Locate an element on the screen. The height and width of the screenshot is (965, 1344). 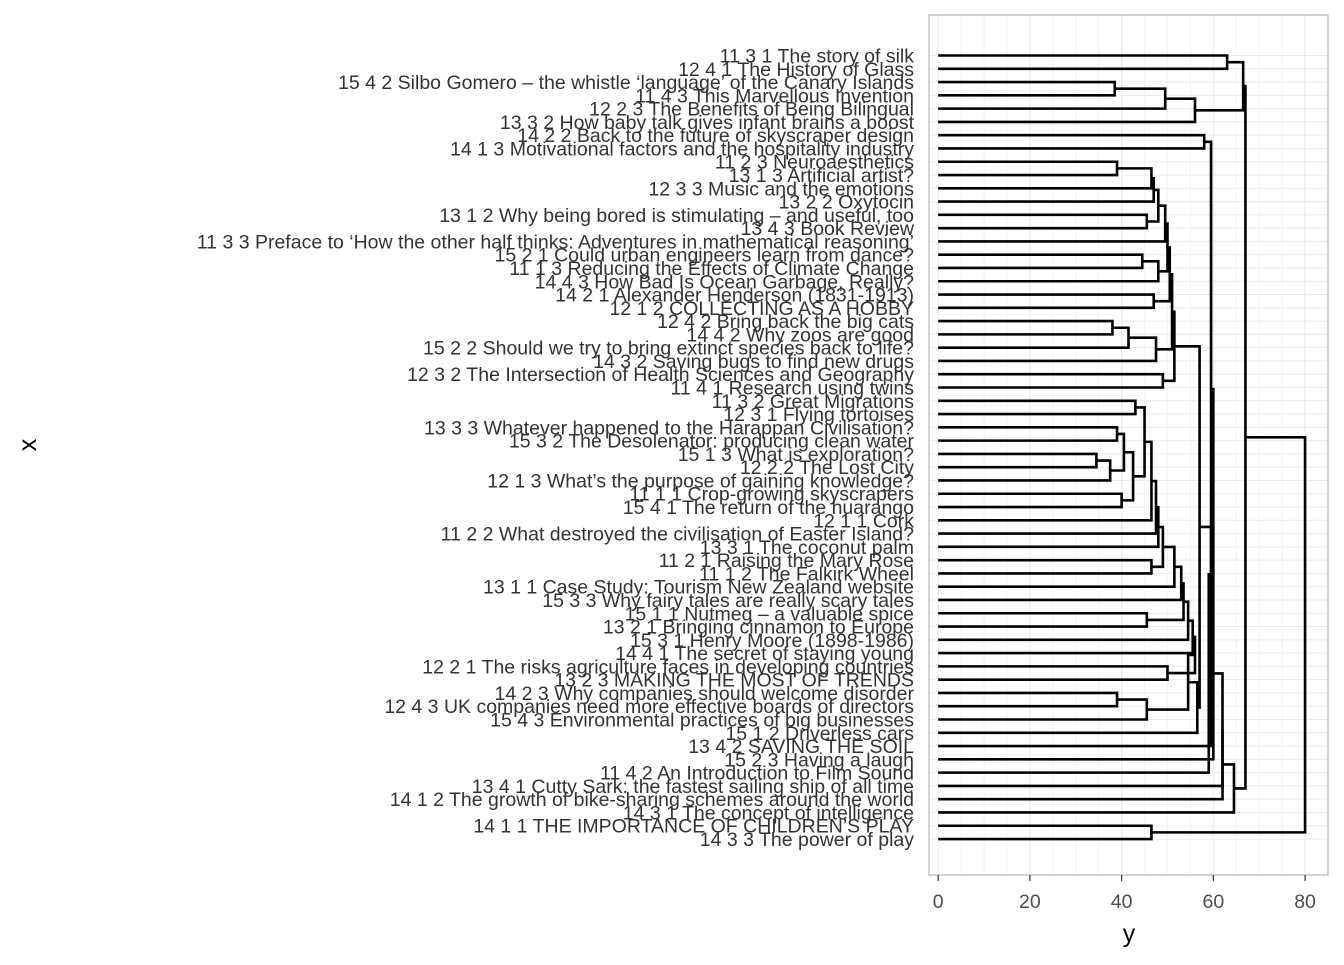
leaf-label: 11 4 2 An Introduction to Film Sound is located at coordinates (757, 774).